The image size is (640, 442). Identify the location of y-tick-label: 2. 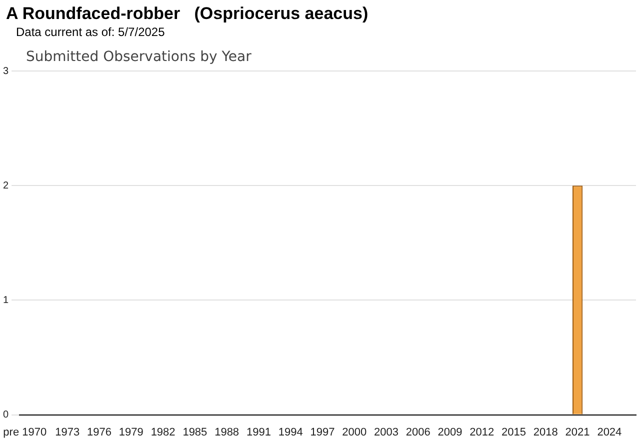
(6, 186).